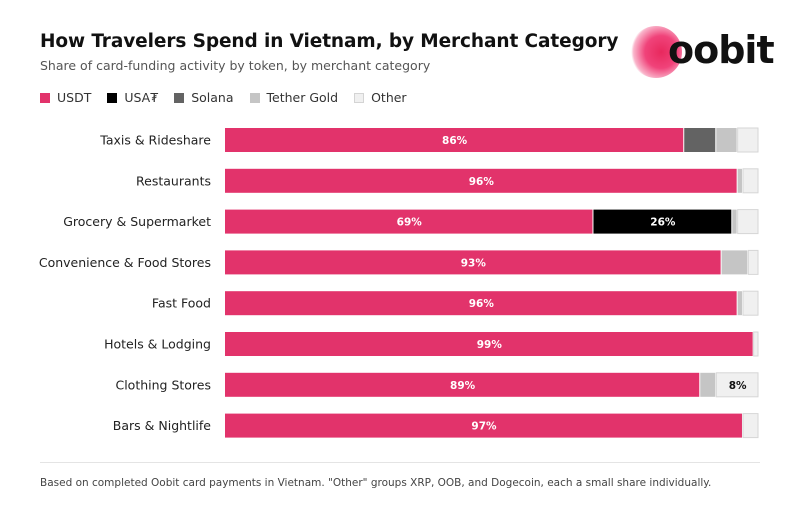 This screenshot has height=521, width=800. What do you see at coordinates (739, 303) in the screenshot?
I see `bar-segment-tether-gold-fast-food` at bounding box center [739, 303].